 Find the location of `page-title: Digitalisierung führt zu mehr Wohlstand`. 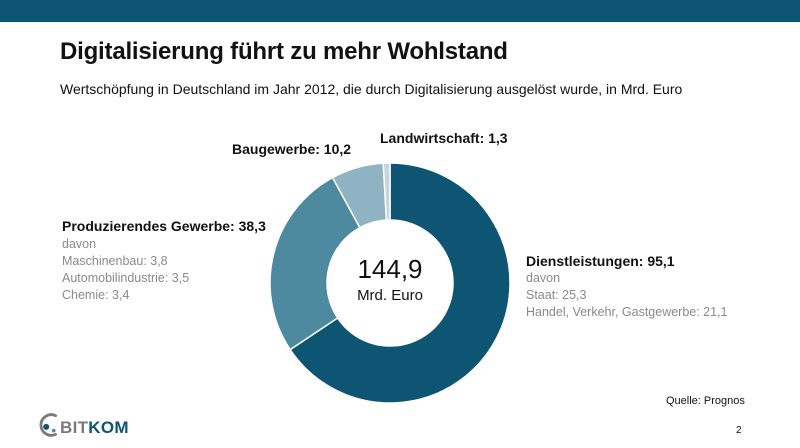

page-title: Digitalisierung führt zu mehr Wohlstand is located at coordinates (284, 51).